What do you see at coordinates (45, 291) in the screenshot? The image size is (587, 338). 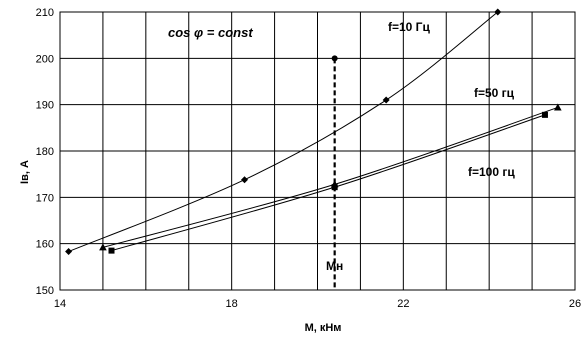 I see `y-tick-label: 150` at bounding box center [45, 291].